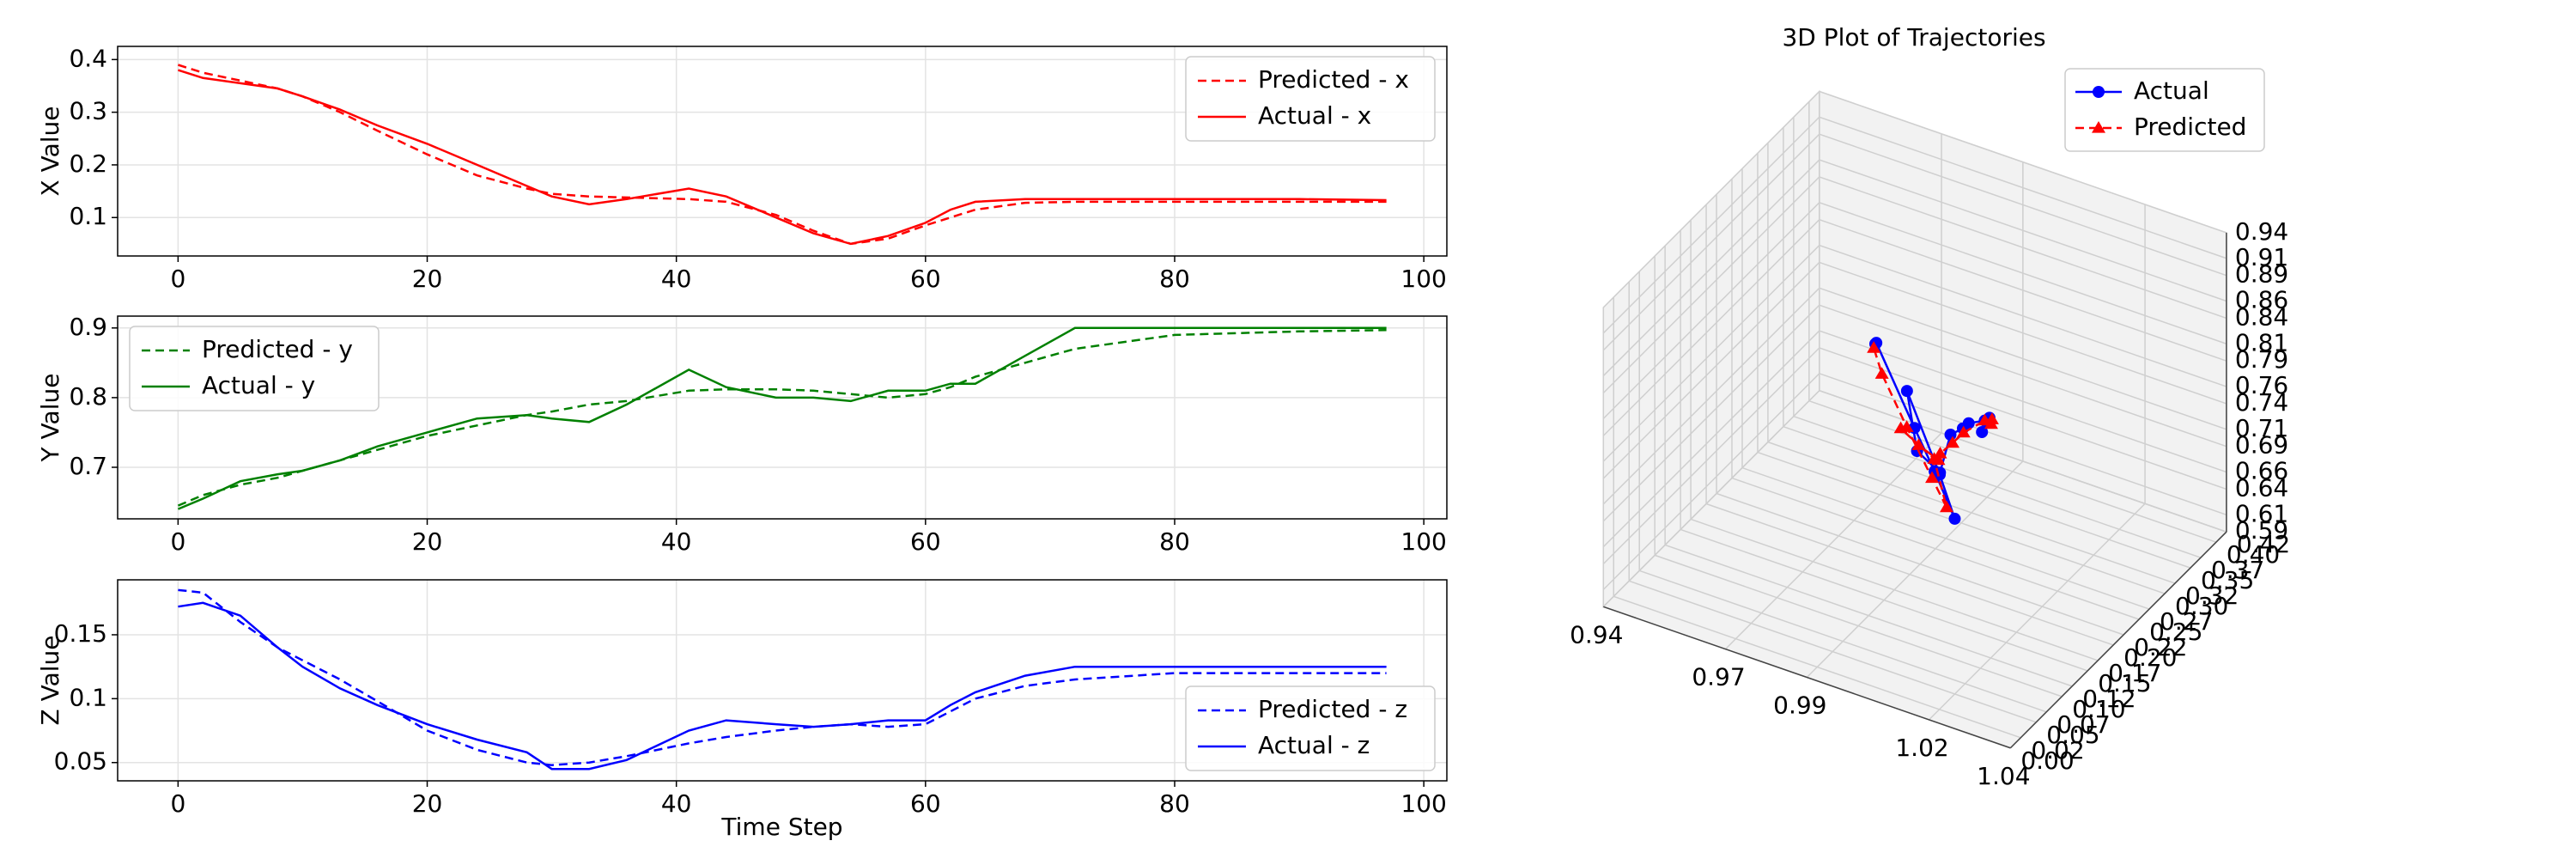 Image resolution: width=2576 pixels, height=859 pixels. I want to click on y-tick-label: 0.2, so click(88, 163).